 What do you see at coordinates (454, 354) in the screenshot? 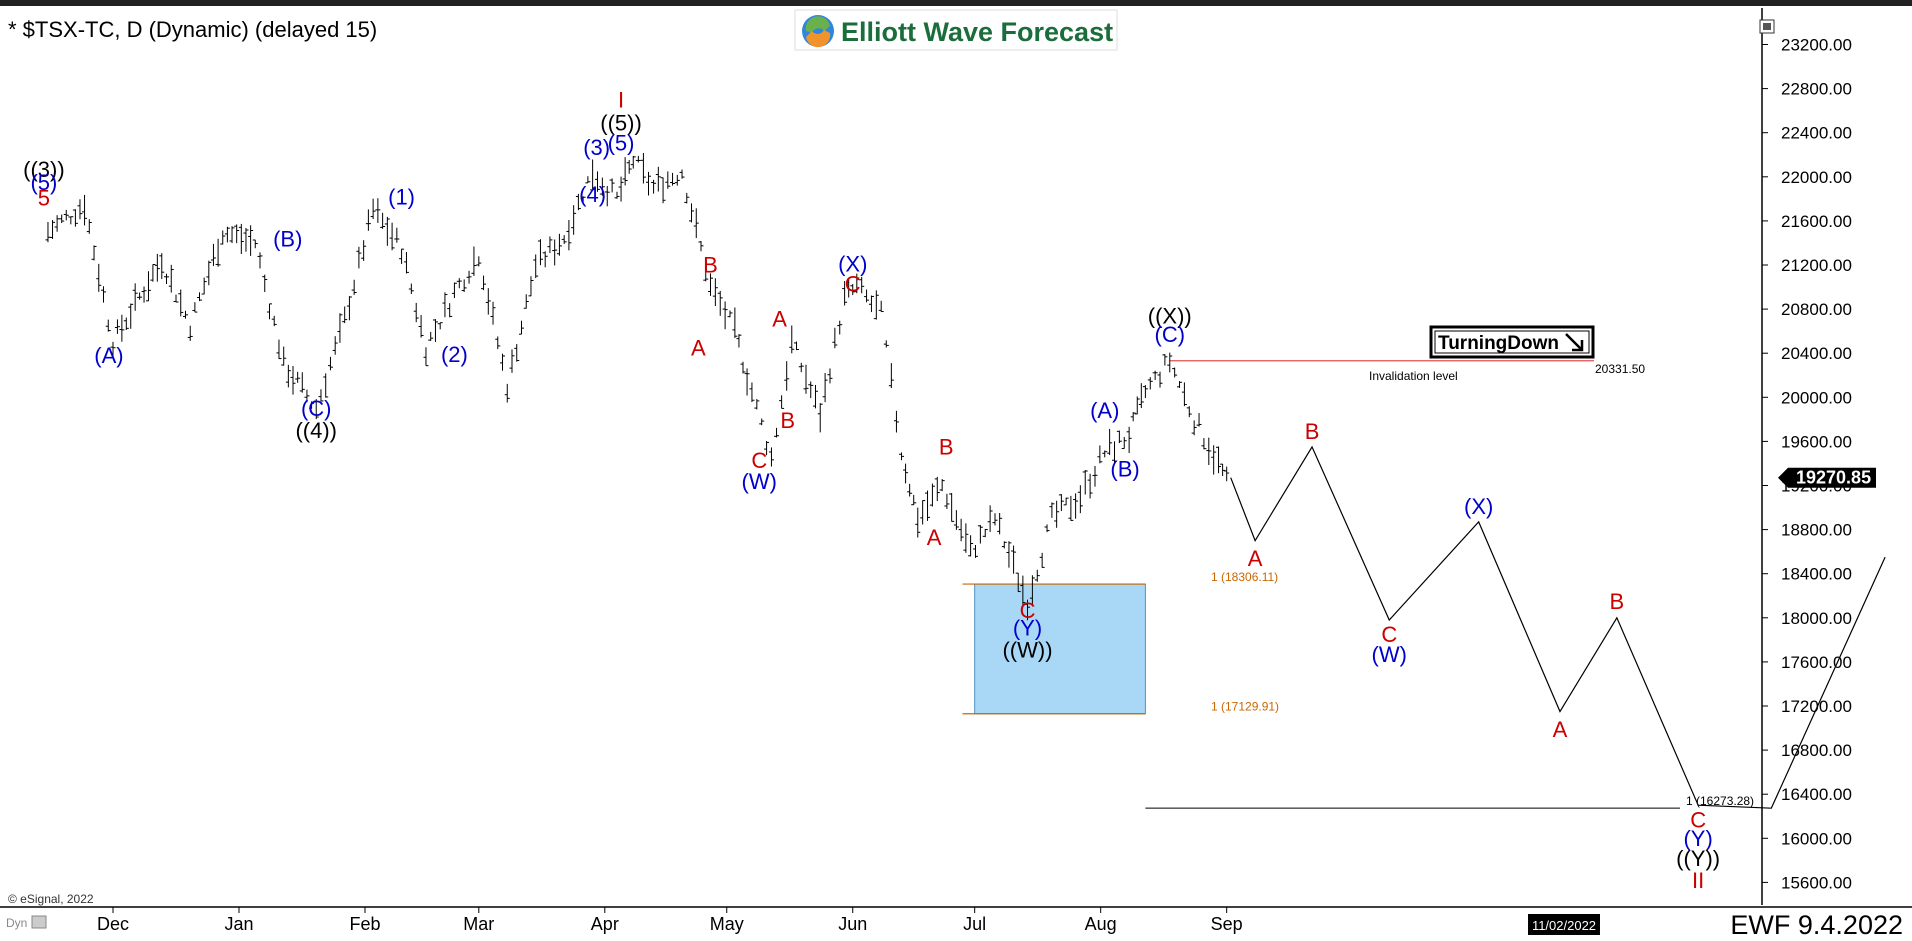
I see `wave-label: (2)` at bounding box center [454, 354].